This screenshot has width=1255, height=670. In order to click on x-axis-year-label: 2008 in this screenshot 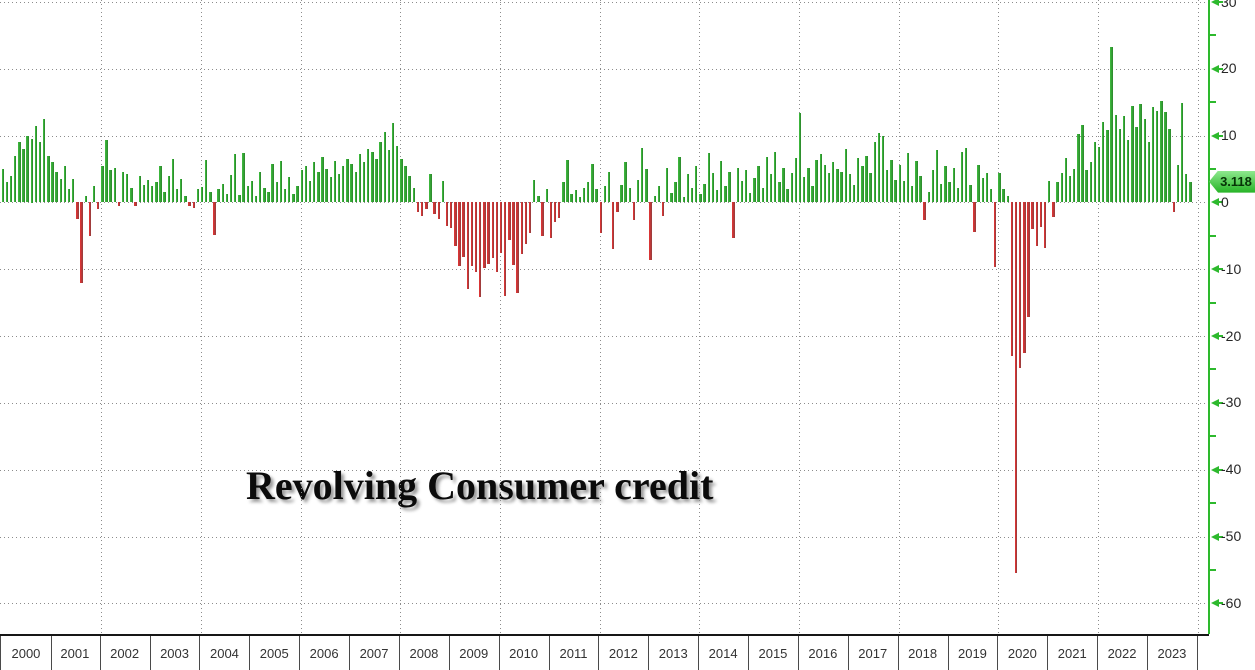, I will do `click(424, 653)`.